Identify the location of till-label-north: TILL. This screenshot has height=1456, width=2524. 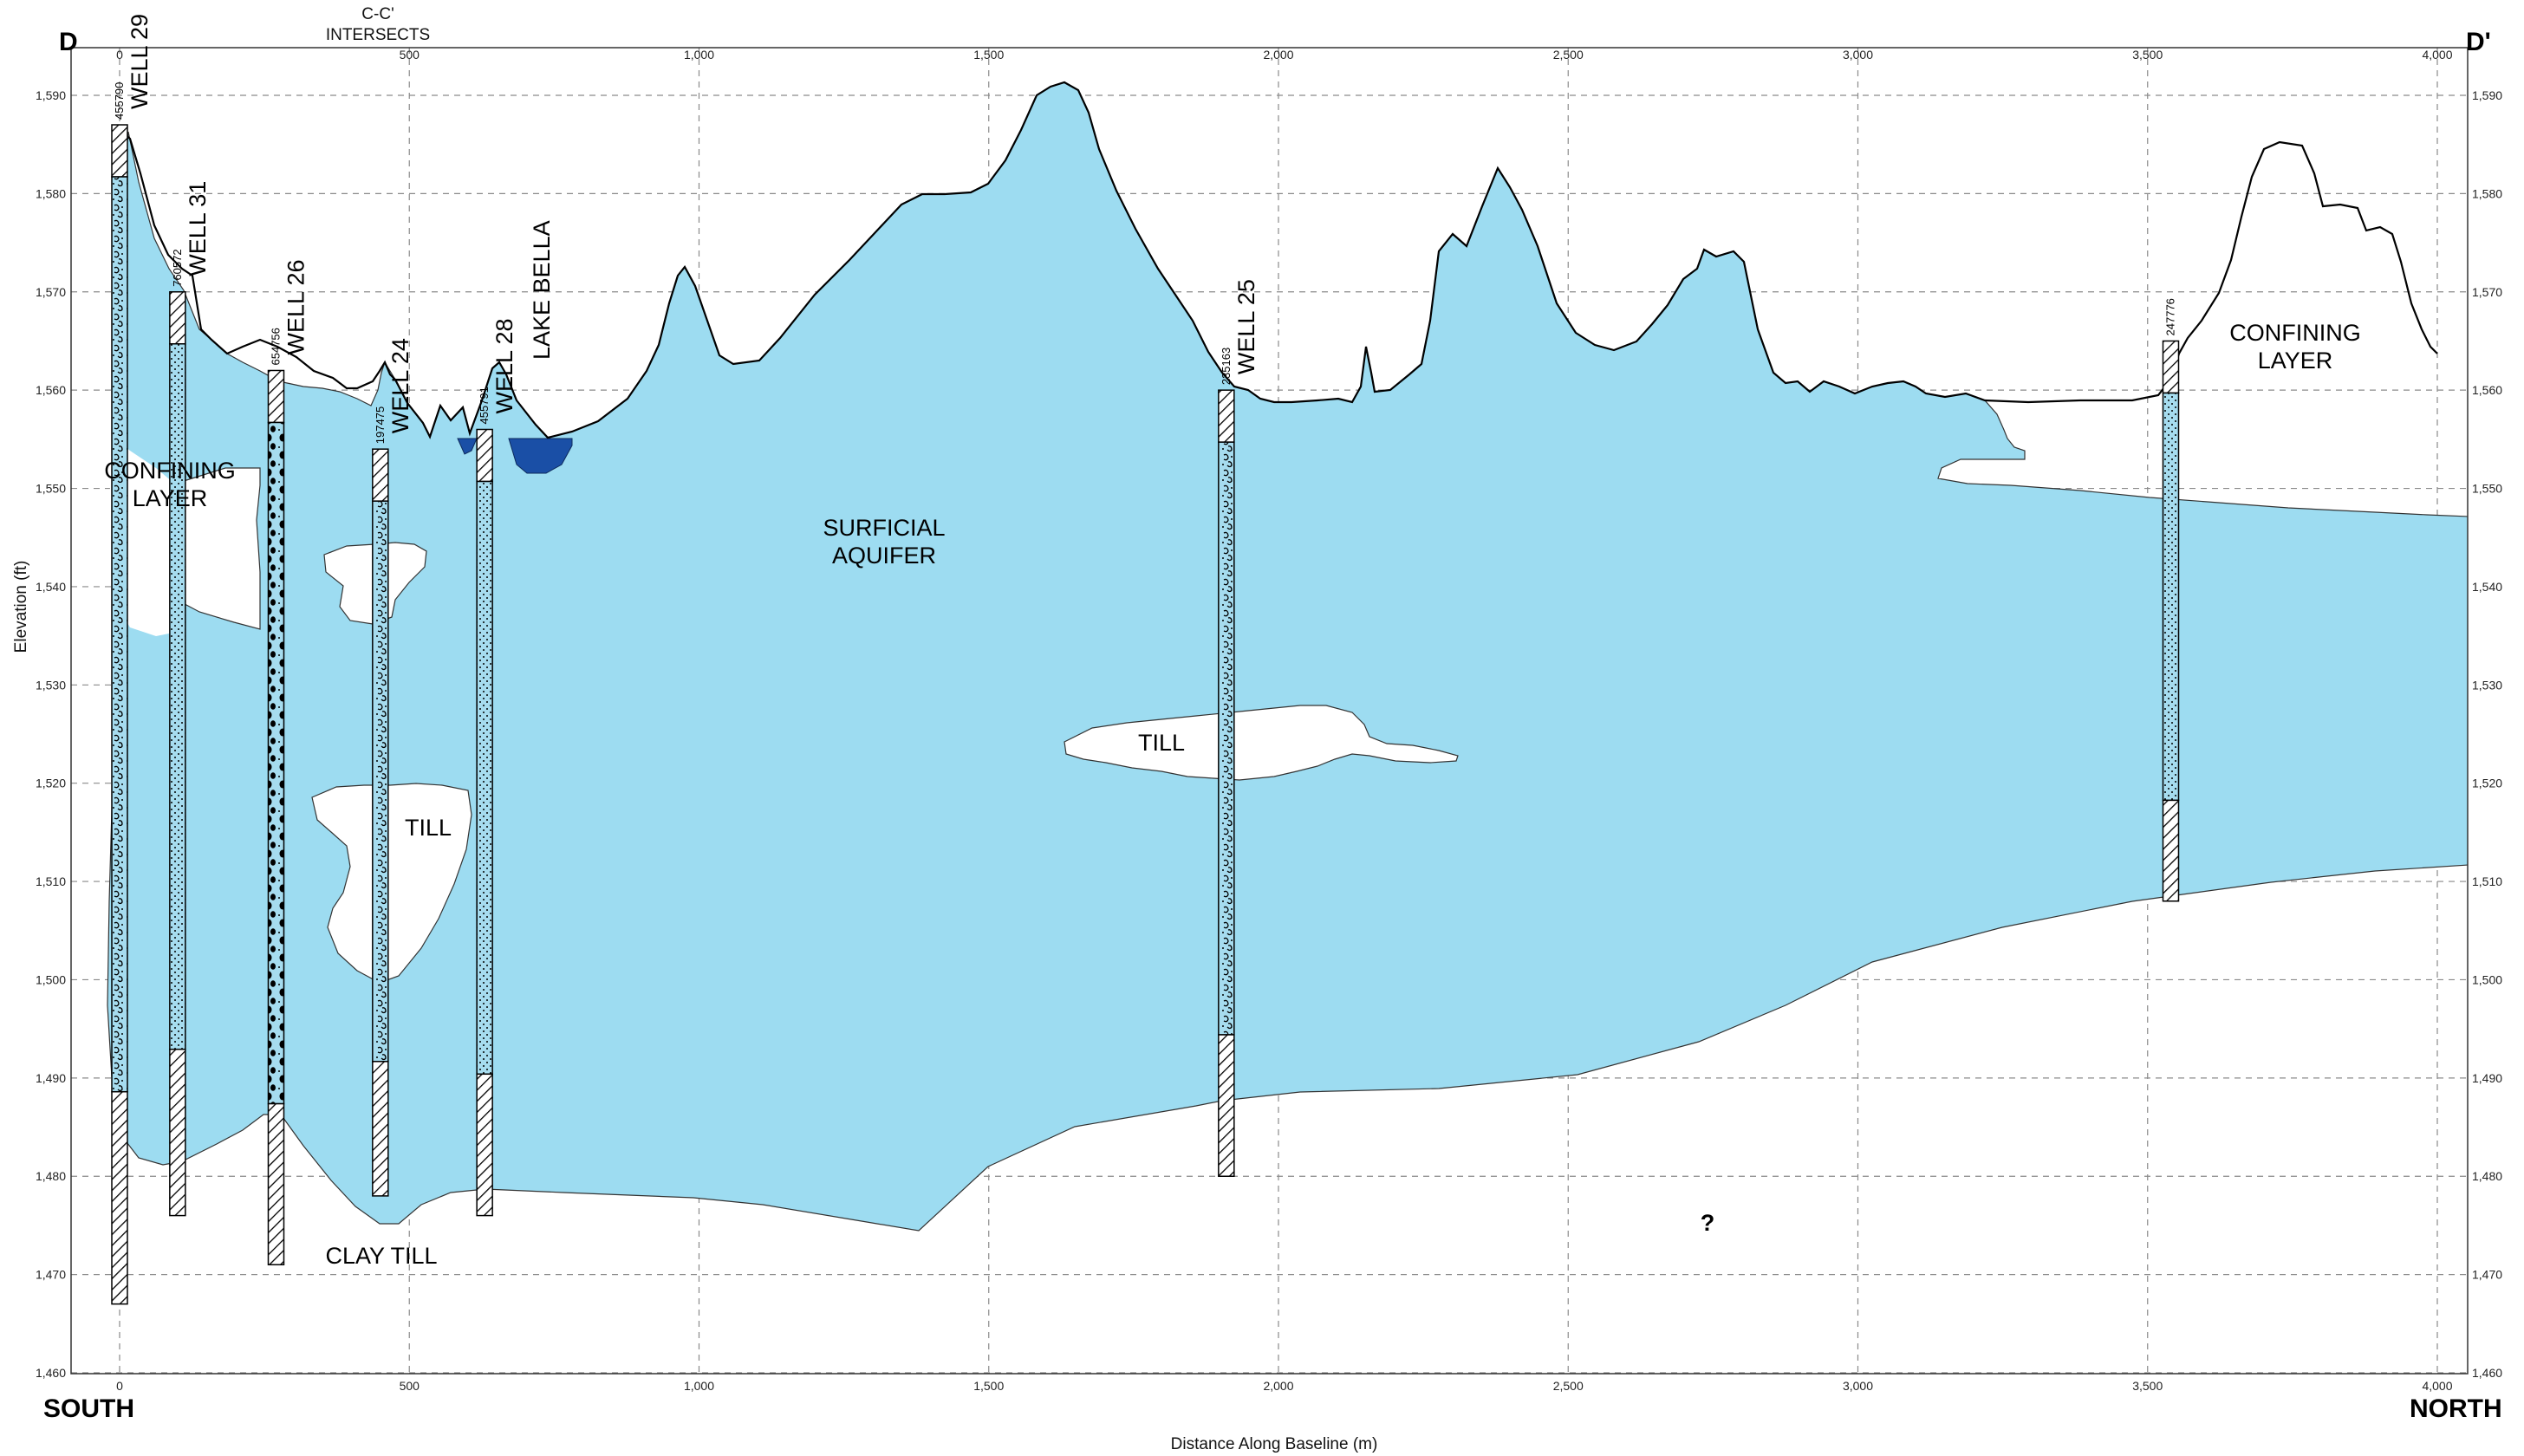
(1161, 743).